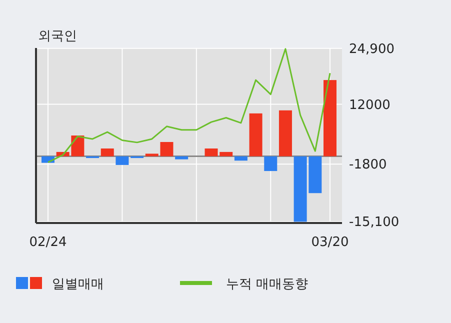 The image size is (451, 323). Describe the element at coordinates (57, 36) in the screenshot. I see `chart-title: 외국인` at that location.